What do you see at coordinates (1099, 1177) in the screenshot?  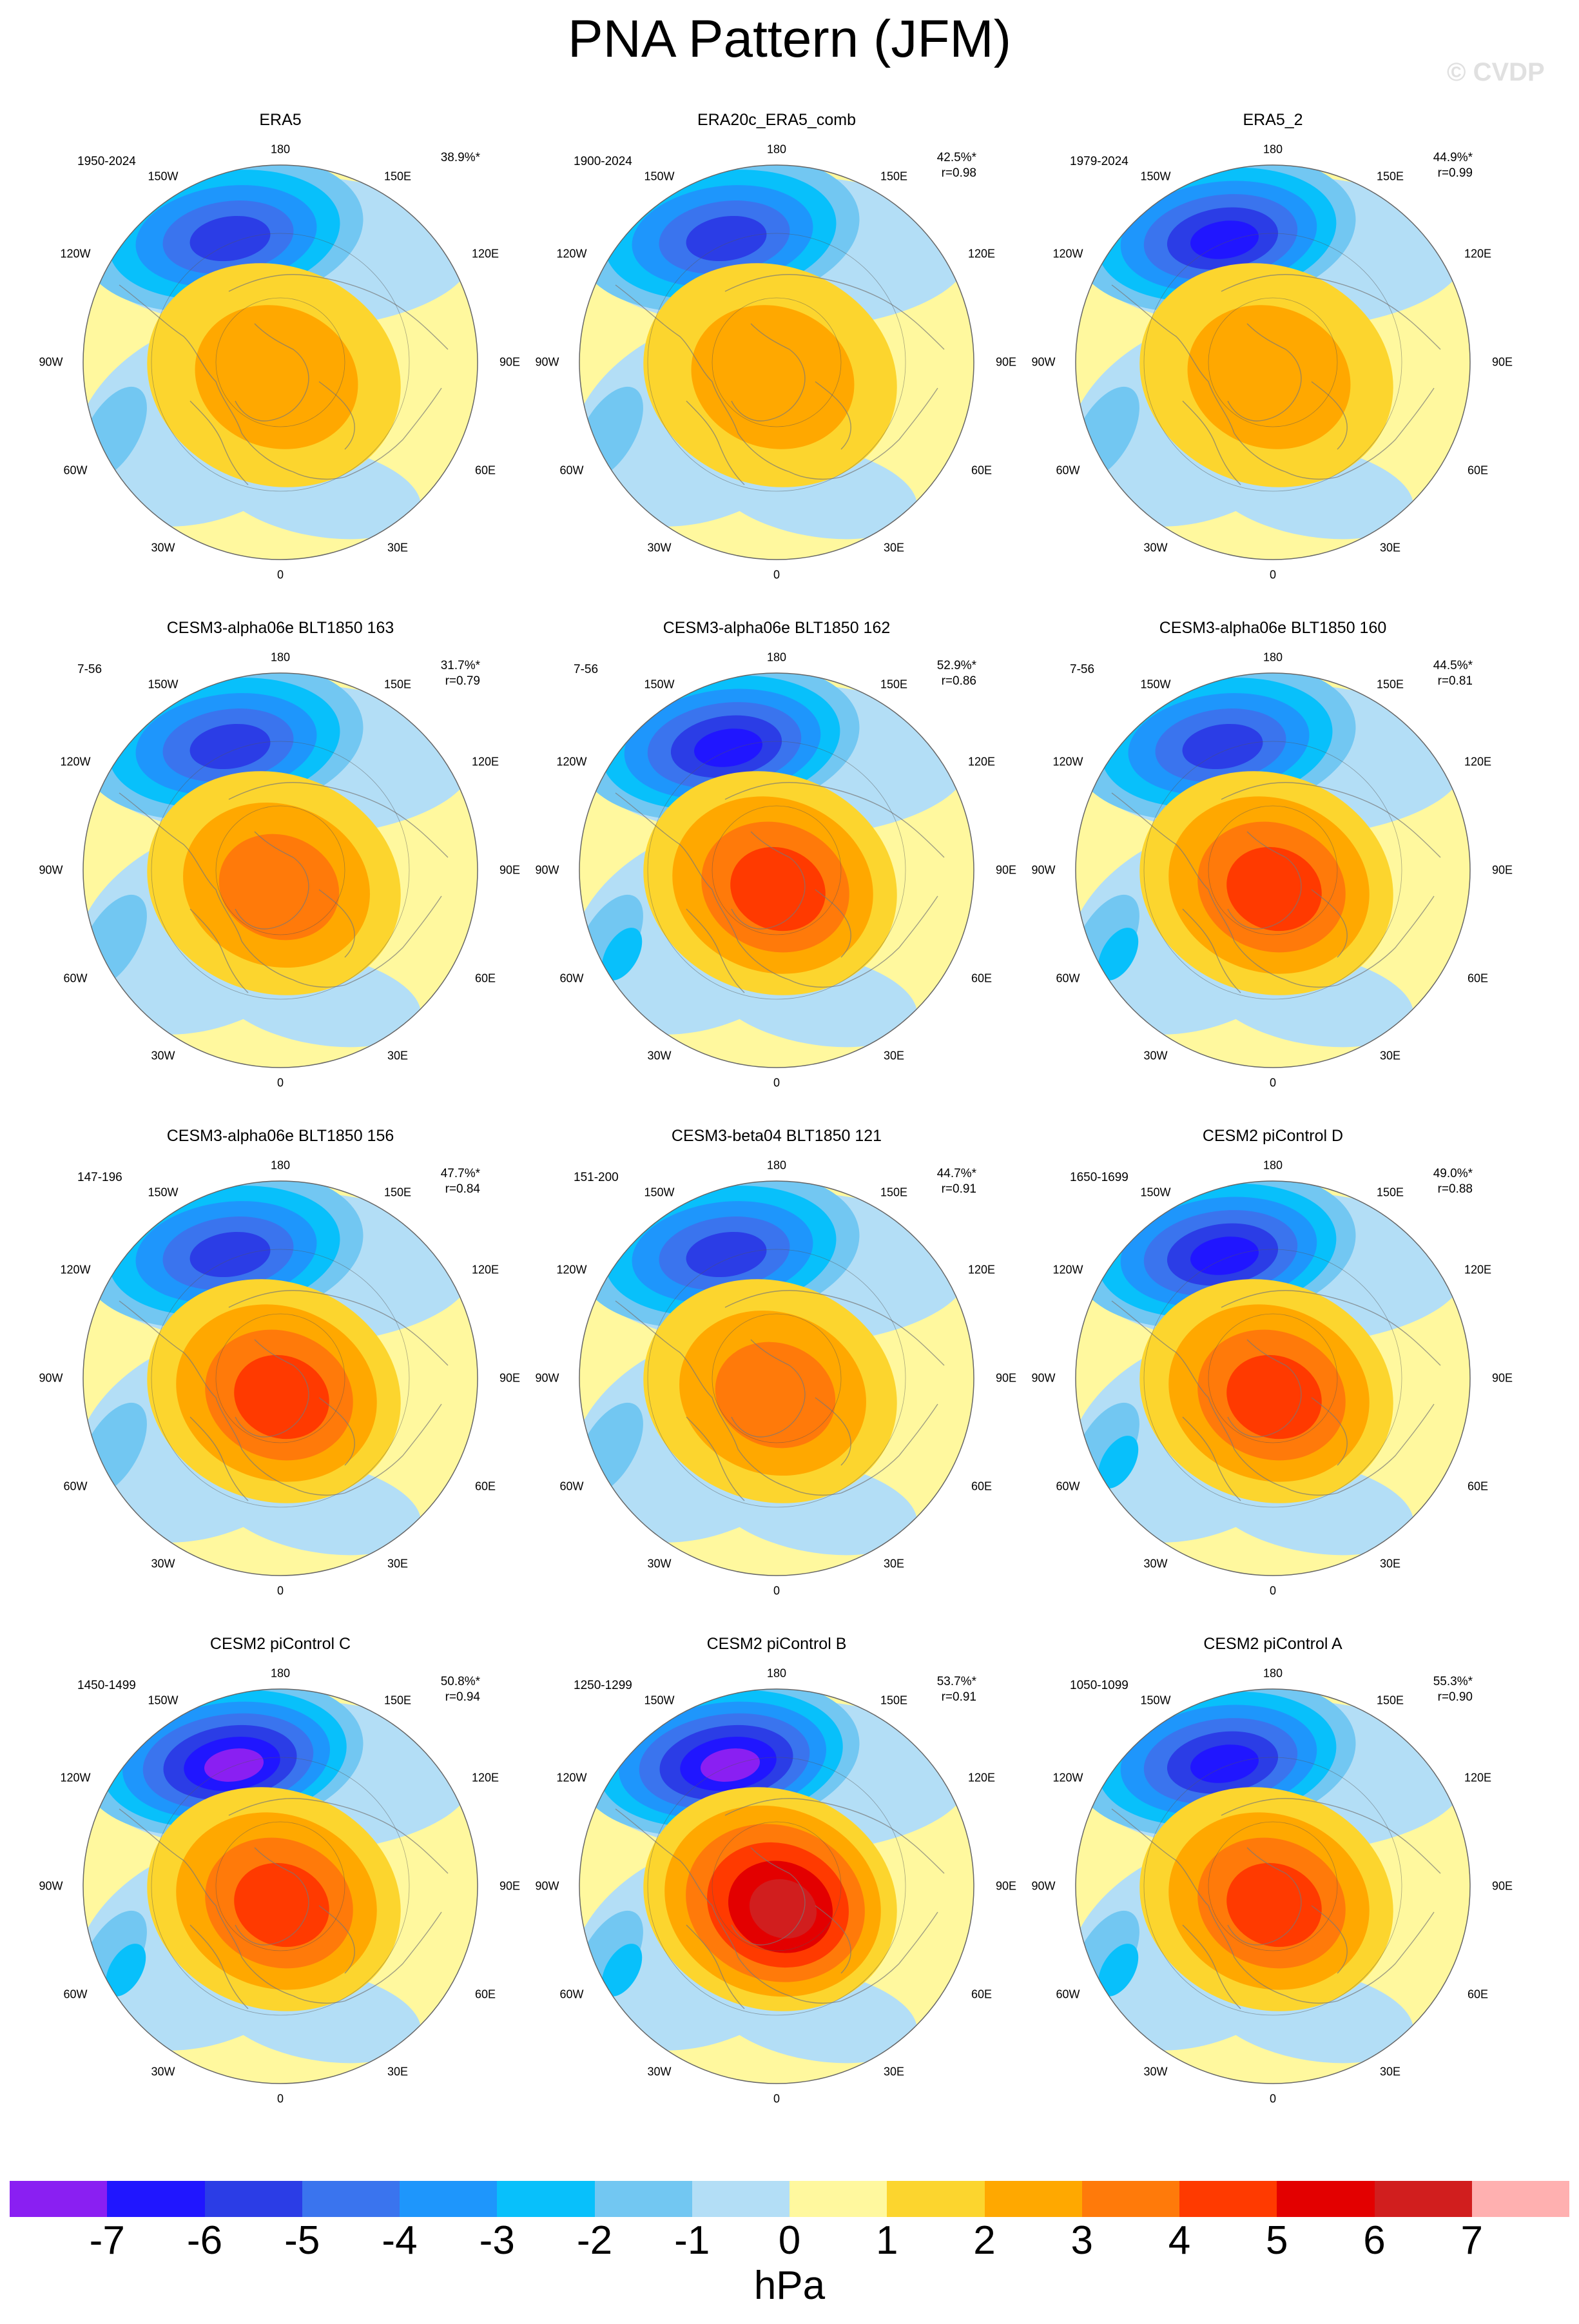 I see `panel-period: 1650-1699` at bounding box center [1099, 1177].